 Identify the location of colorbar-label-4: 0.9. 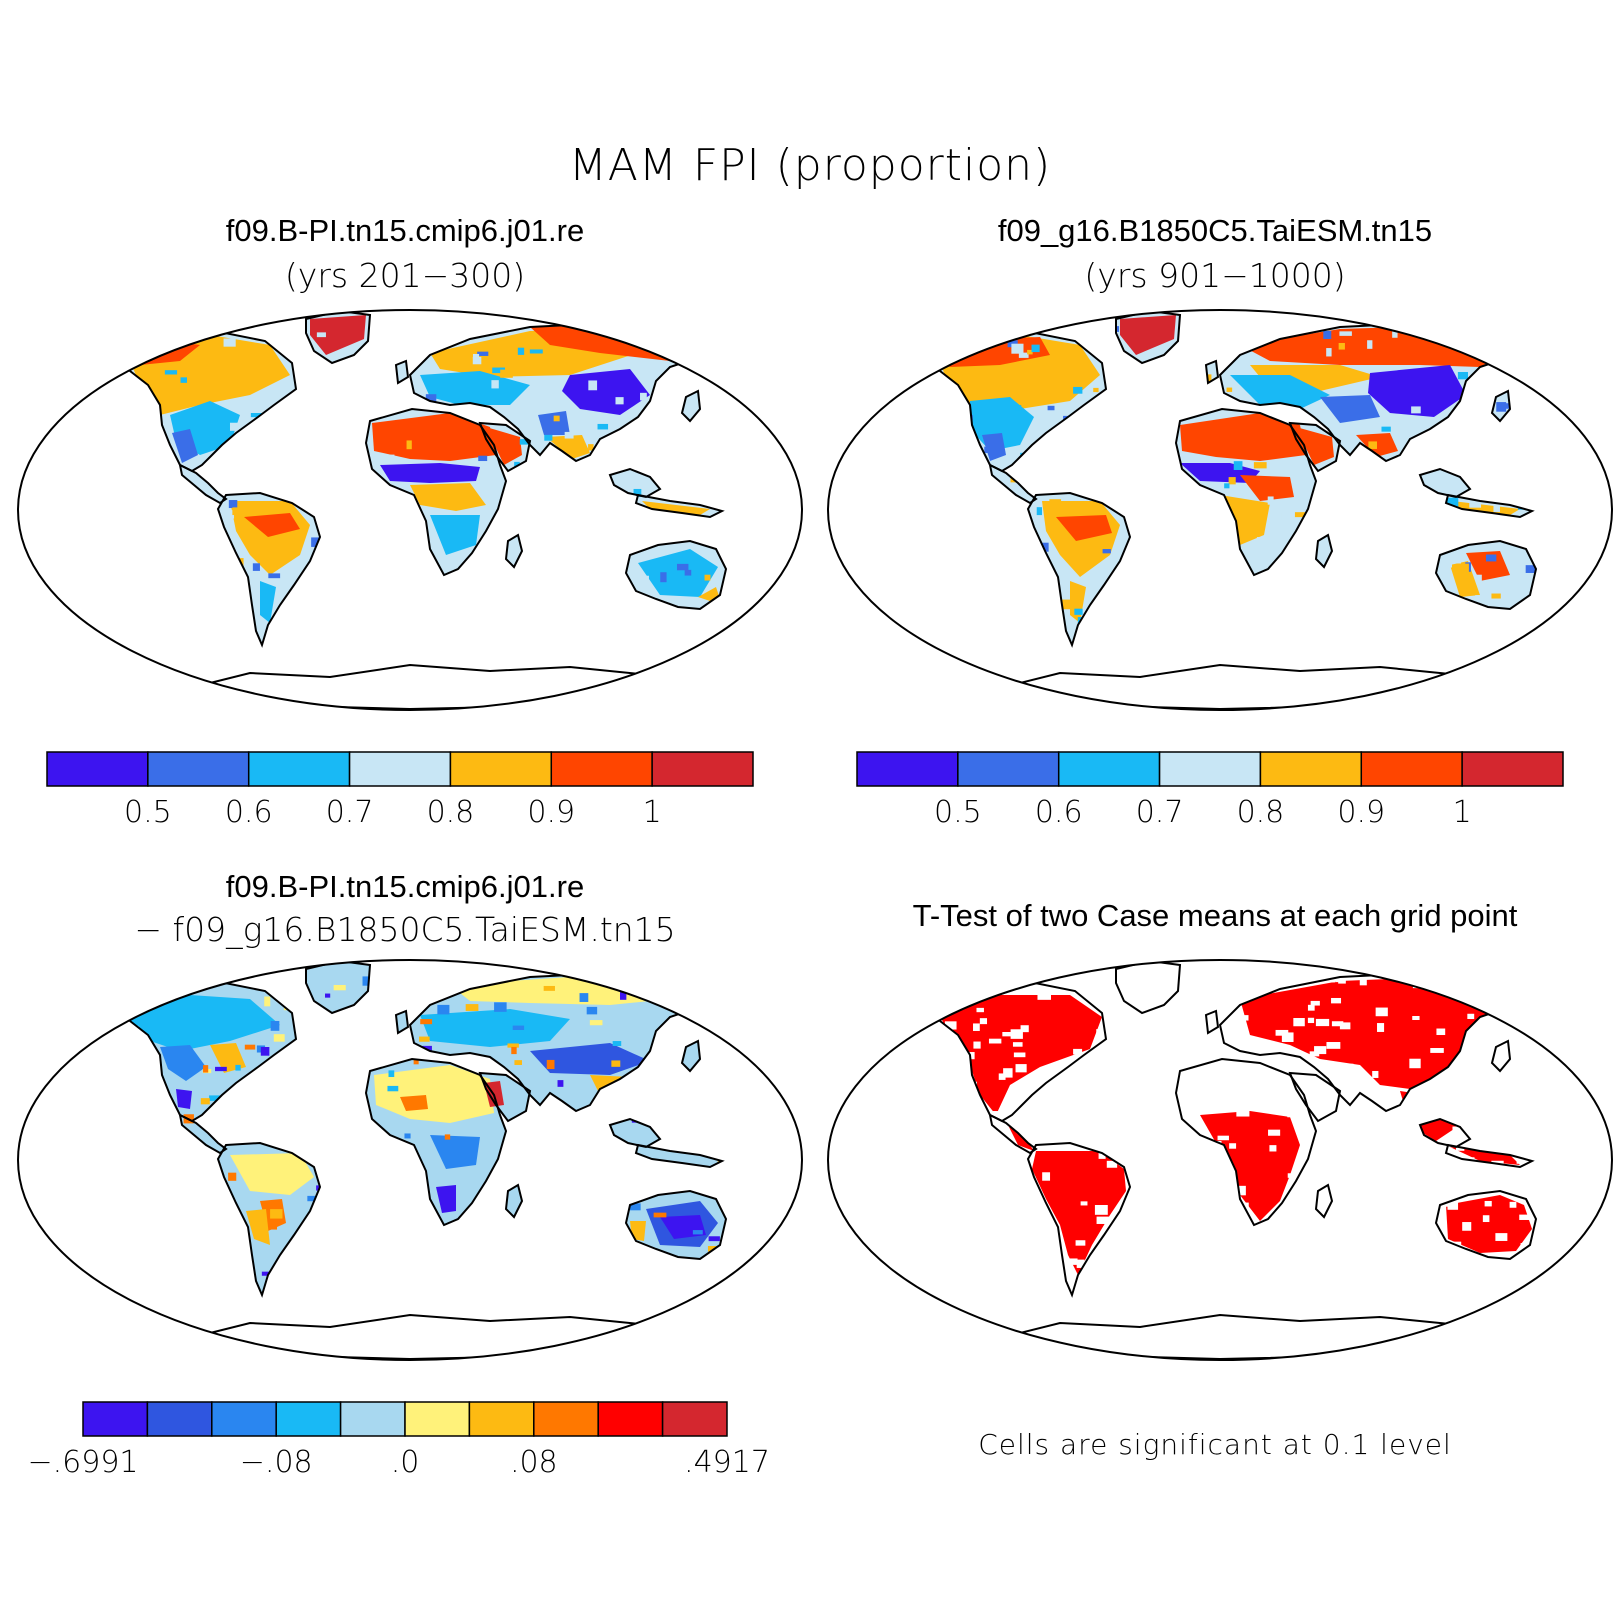
(1361, 812).